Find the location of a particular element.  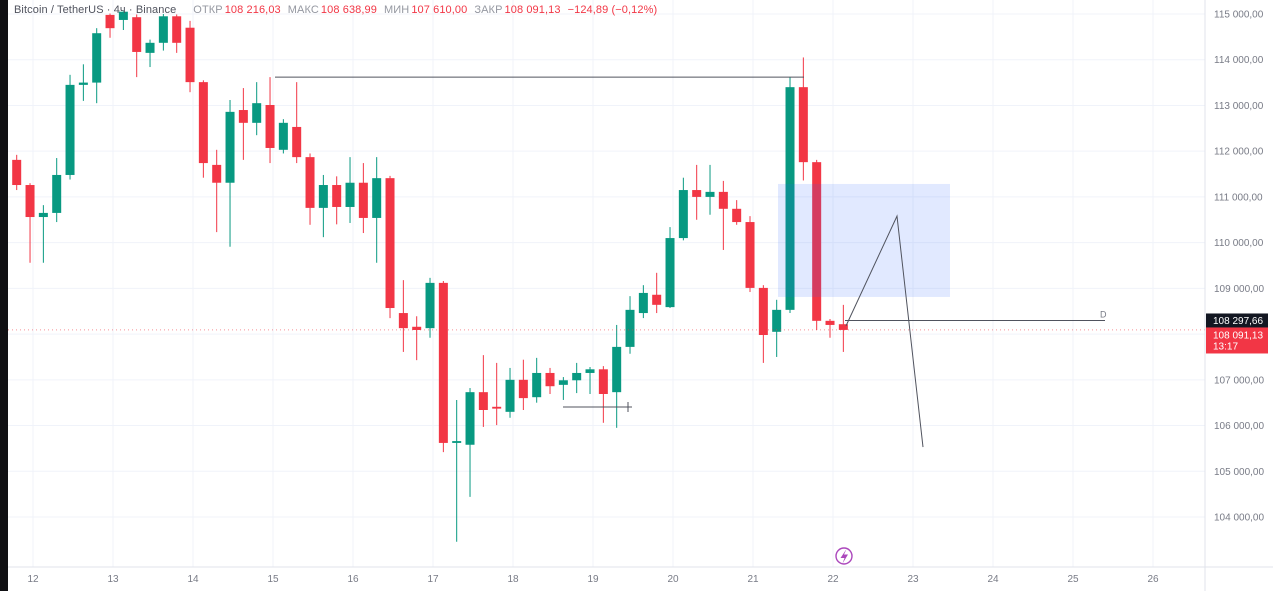

last-price-badge-text: 108 091,13 is located at coordinates (1238, 335).